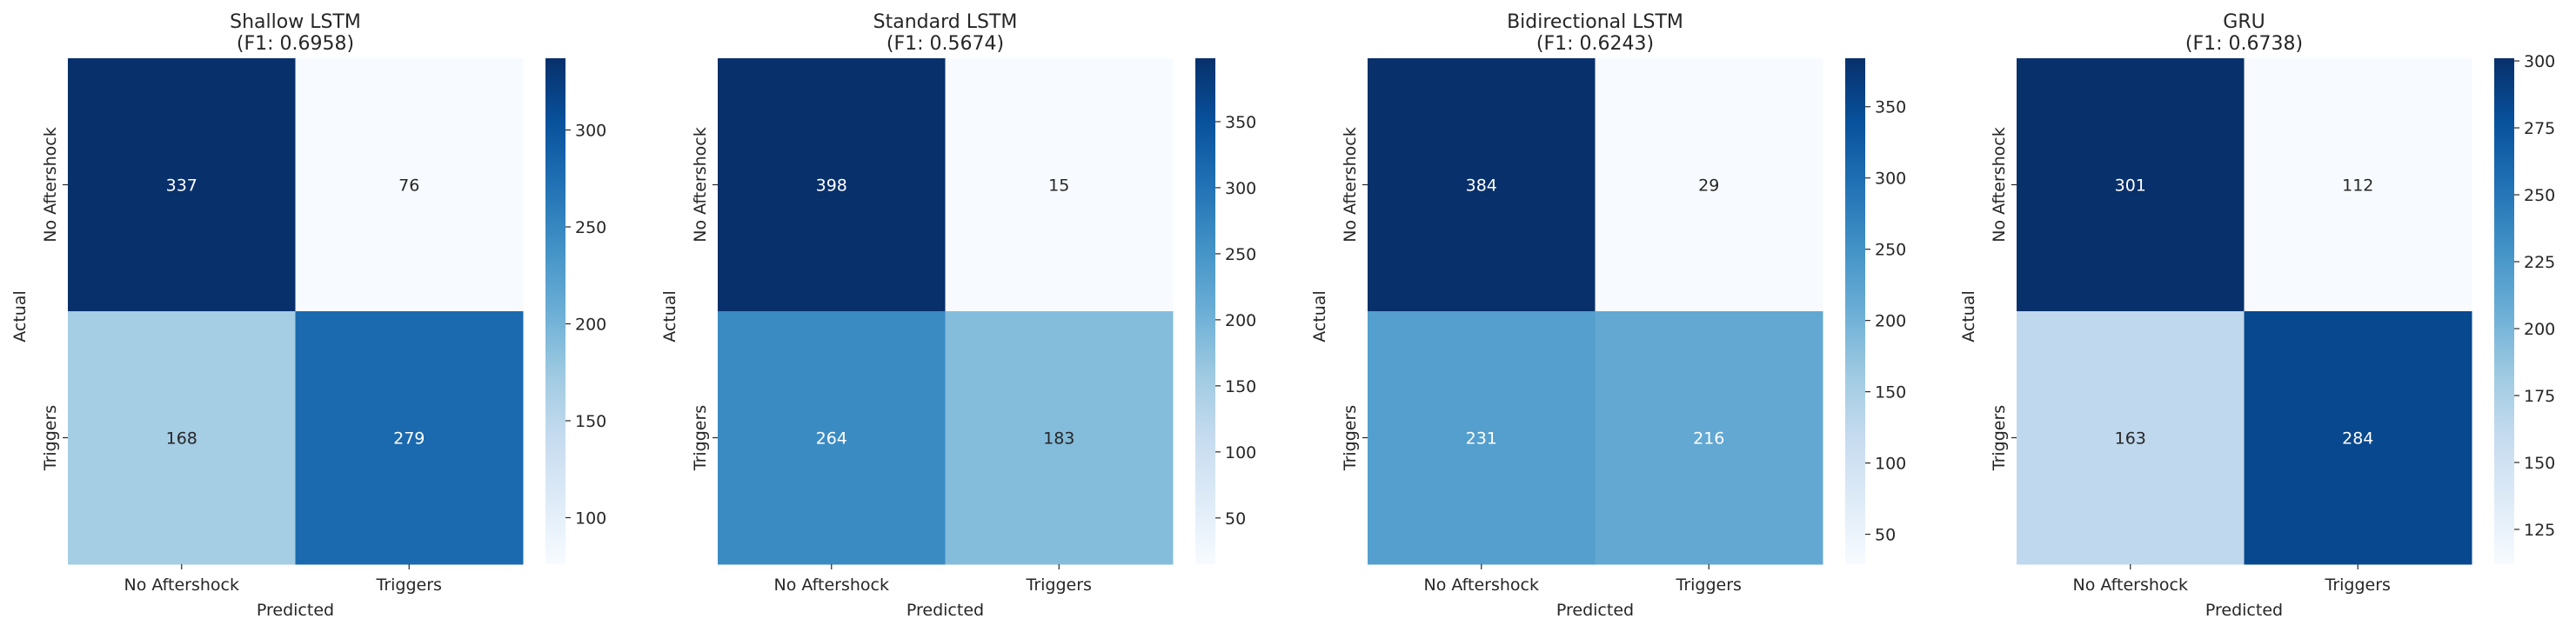  I want to click on cell-value-label: 284, so click(2357, 439).